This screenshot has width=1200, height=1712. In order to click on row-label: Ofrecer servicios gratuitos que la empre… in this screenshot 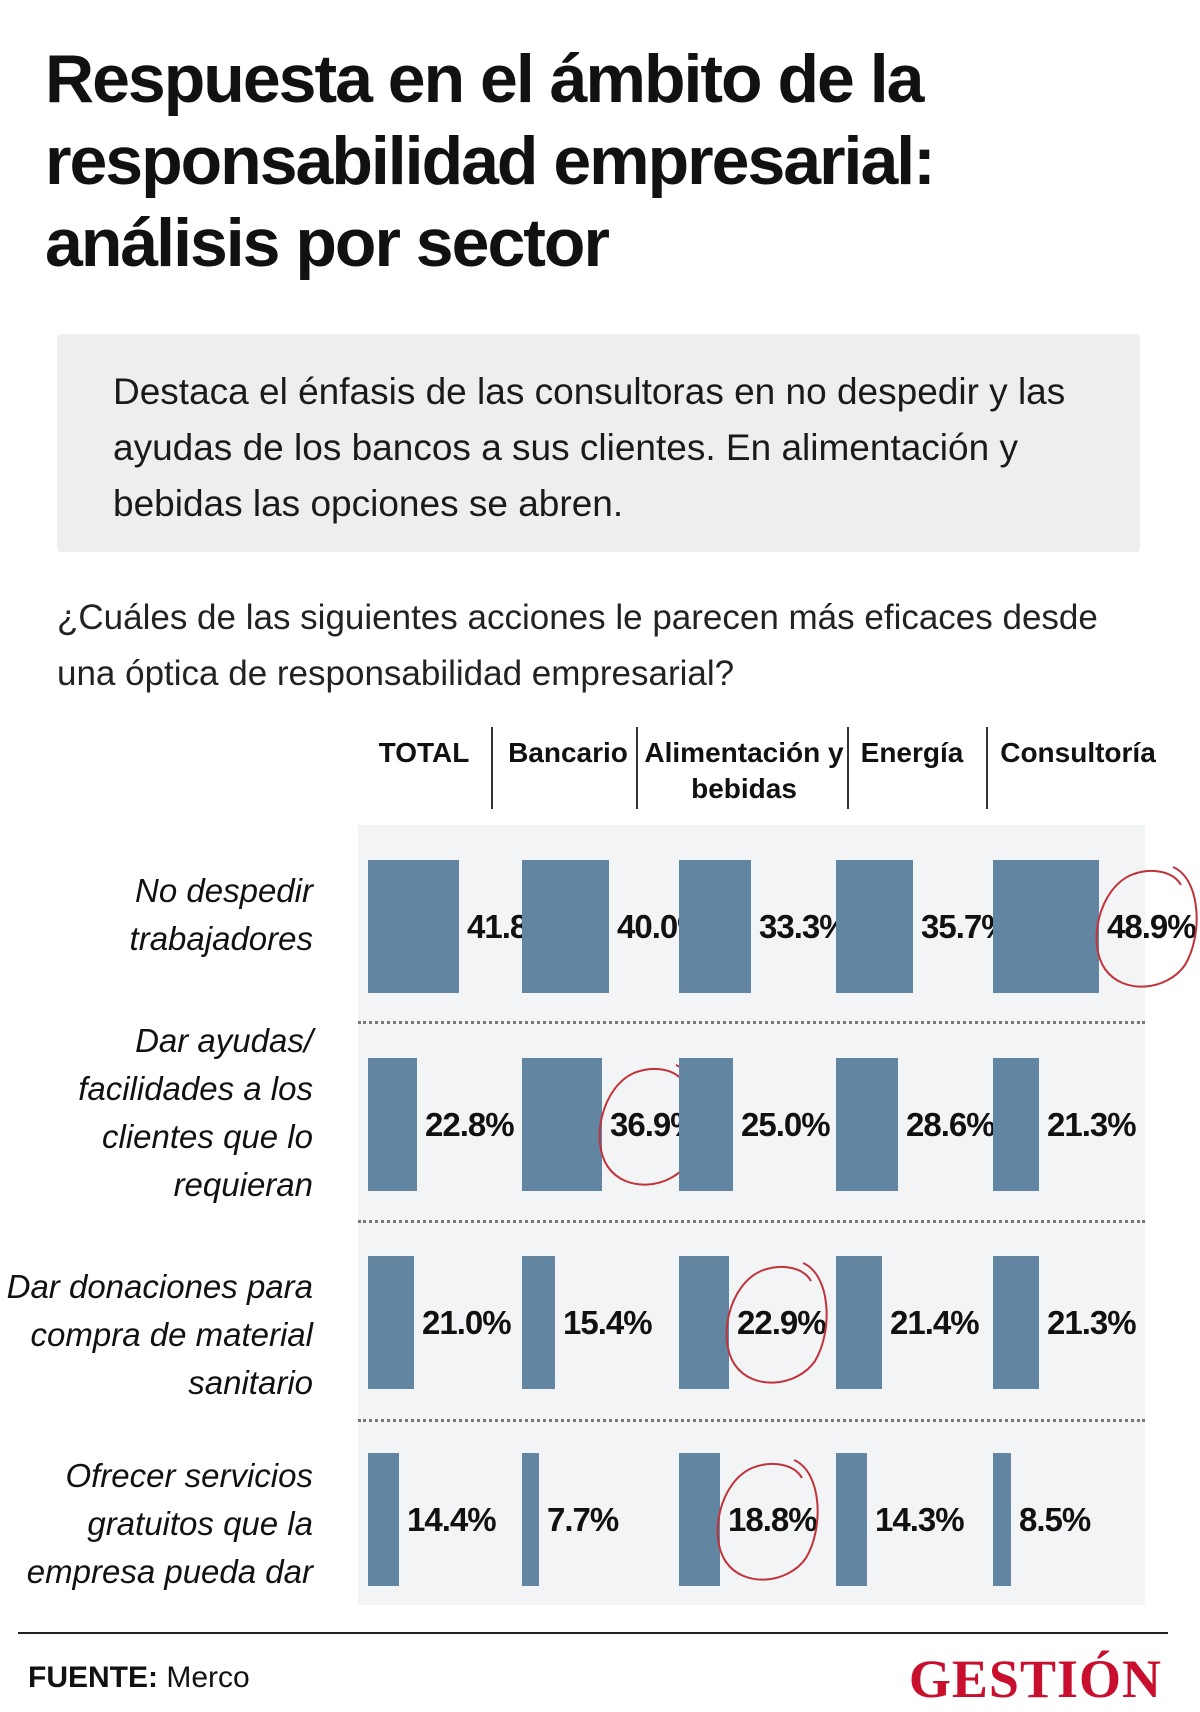, I will do `click(169, 1523)`.